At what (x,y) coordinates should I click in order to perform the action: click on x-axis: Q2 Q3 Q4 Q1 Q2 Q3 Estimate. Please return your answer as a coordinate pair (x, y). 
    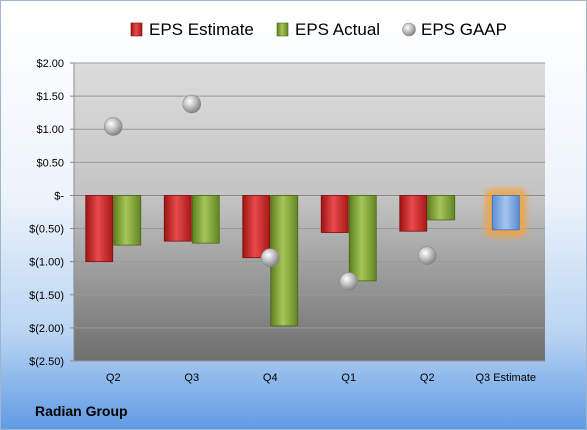
    Looking at the image, I should click on (321, 378).